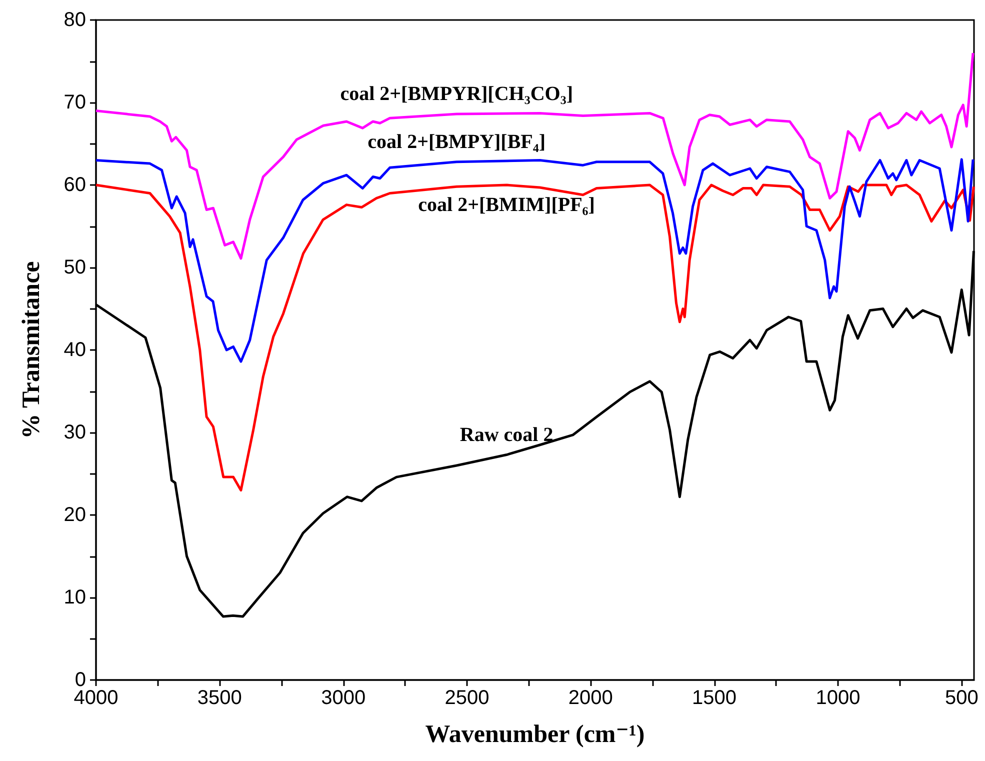  Describe the element at coordinates (75, 597) in the screenshot. I see `y-tick-label: 10` at that location.